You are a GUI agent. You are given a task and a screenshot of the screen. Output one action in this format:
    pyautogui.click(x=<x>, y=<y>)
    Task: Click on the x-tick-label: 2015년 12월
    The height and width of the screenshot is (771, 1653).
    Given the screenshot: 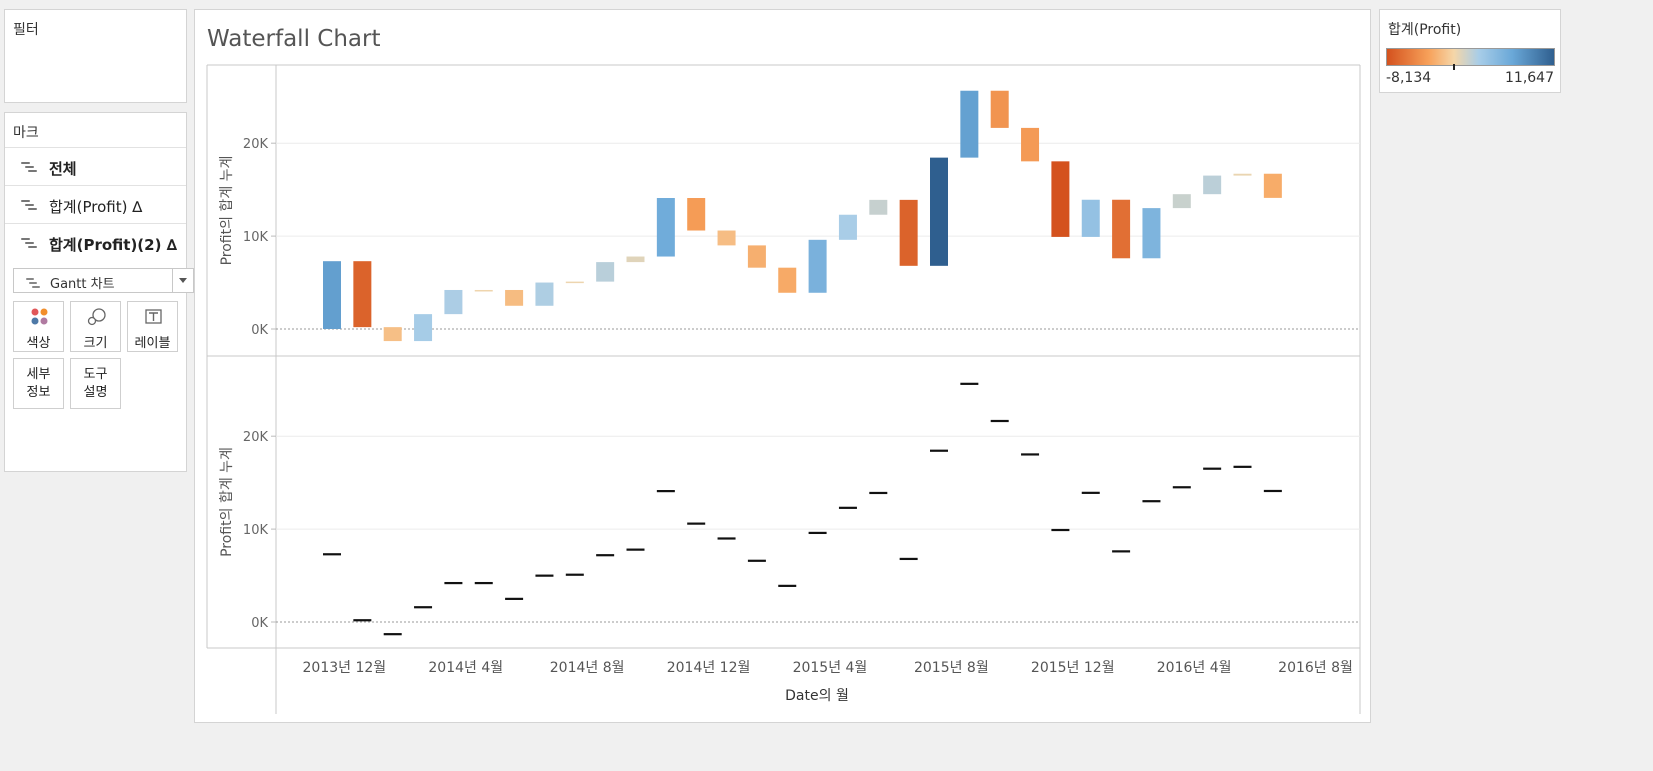 What is the action you would take?
    pyautogui.click(x=1073, y=668)
    